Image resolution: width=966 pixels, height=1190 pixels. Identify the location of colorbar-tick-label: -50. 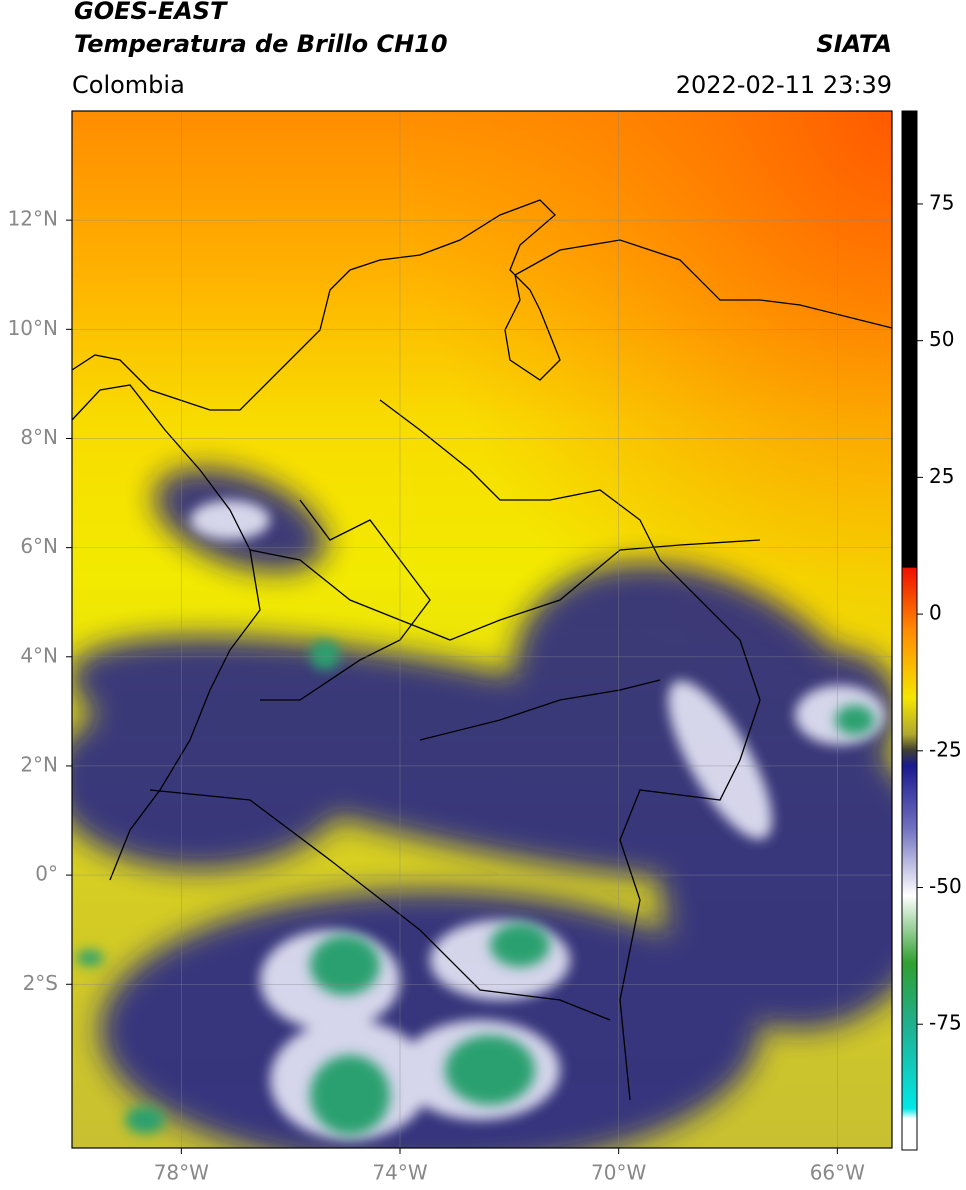
(945, 886).